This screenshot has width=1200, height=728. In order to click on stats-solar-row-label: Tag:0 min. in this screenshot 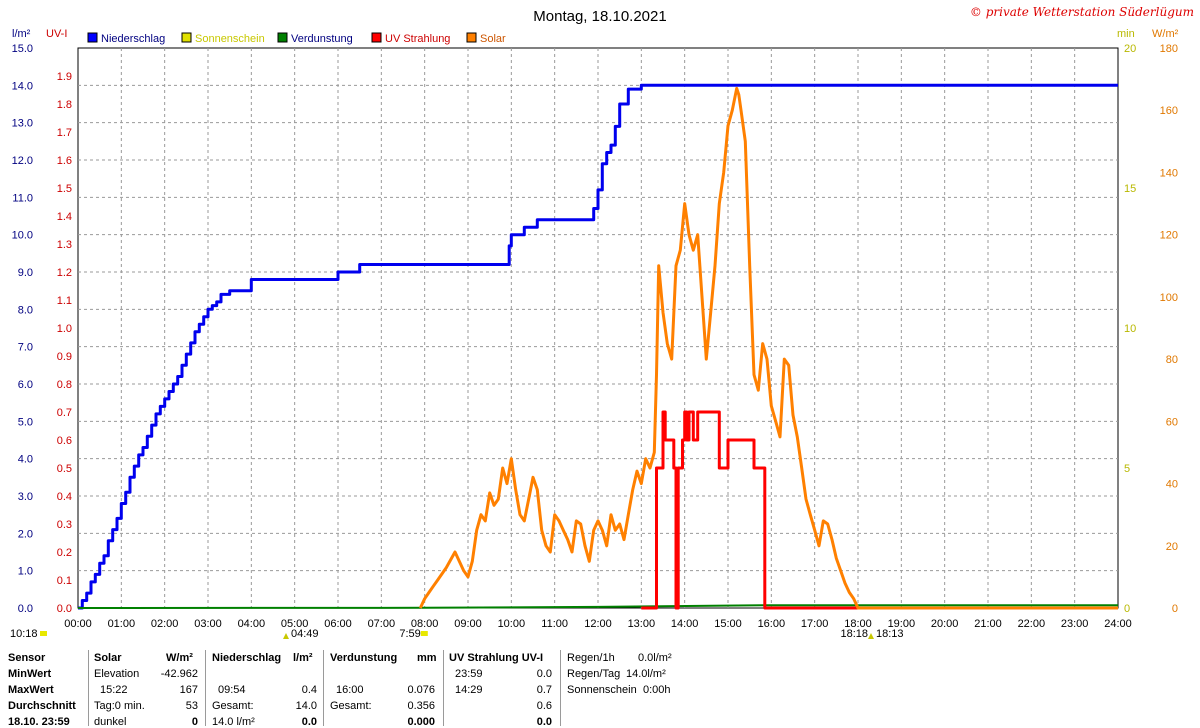, I will do `click(119, 706)`.